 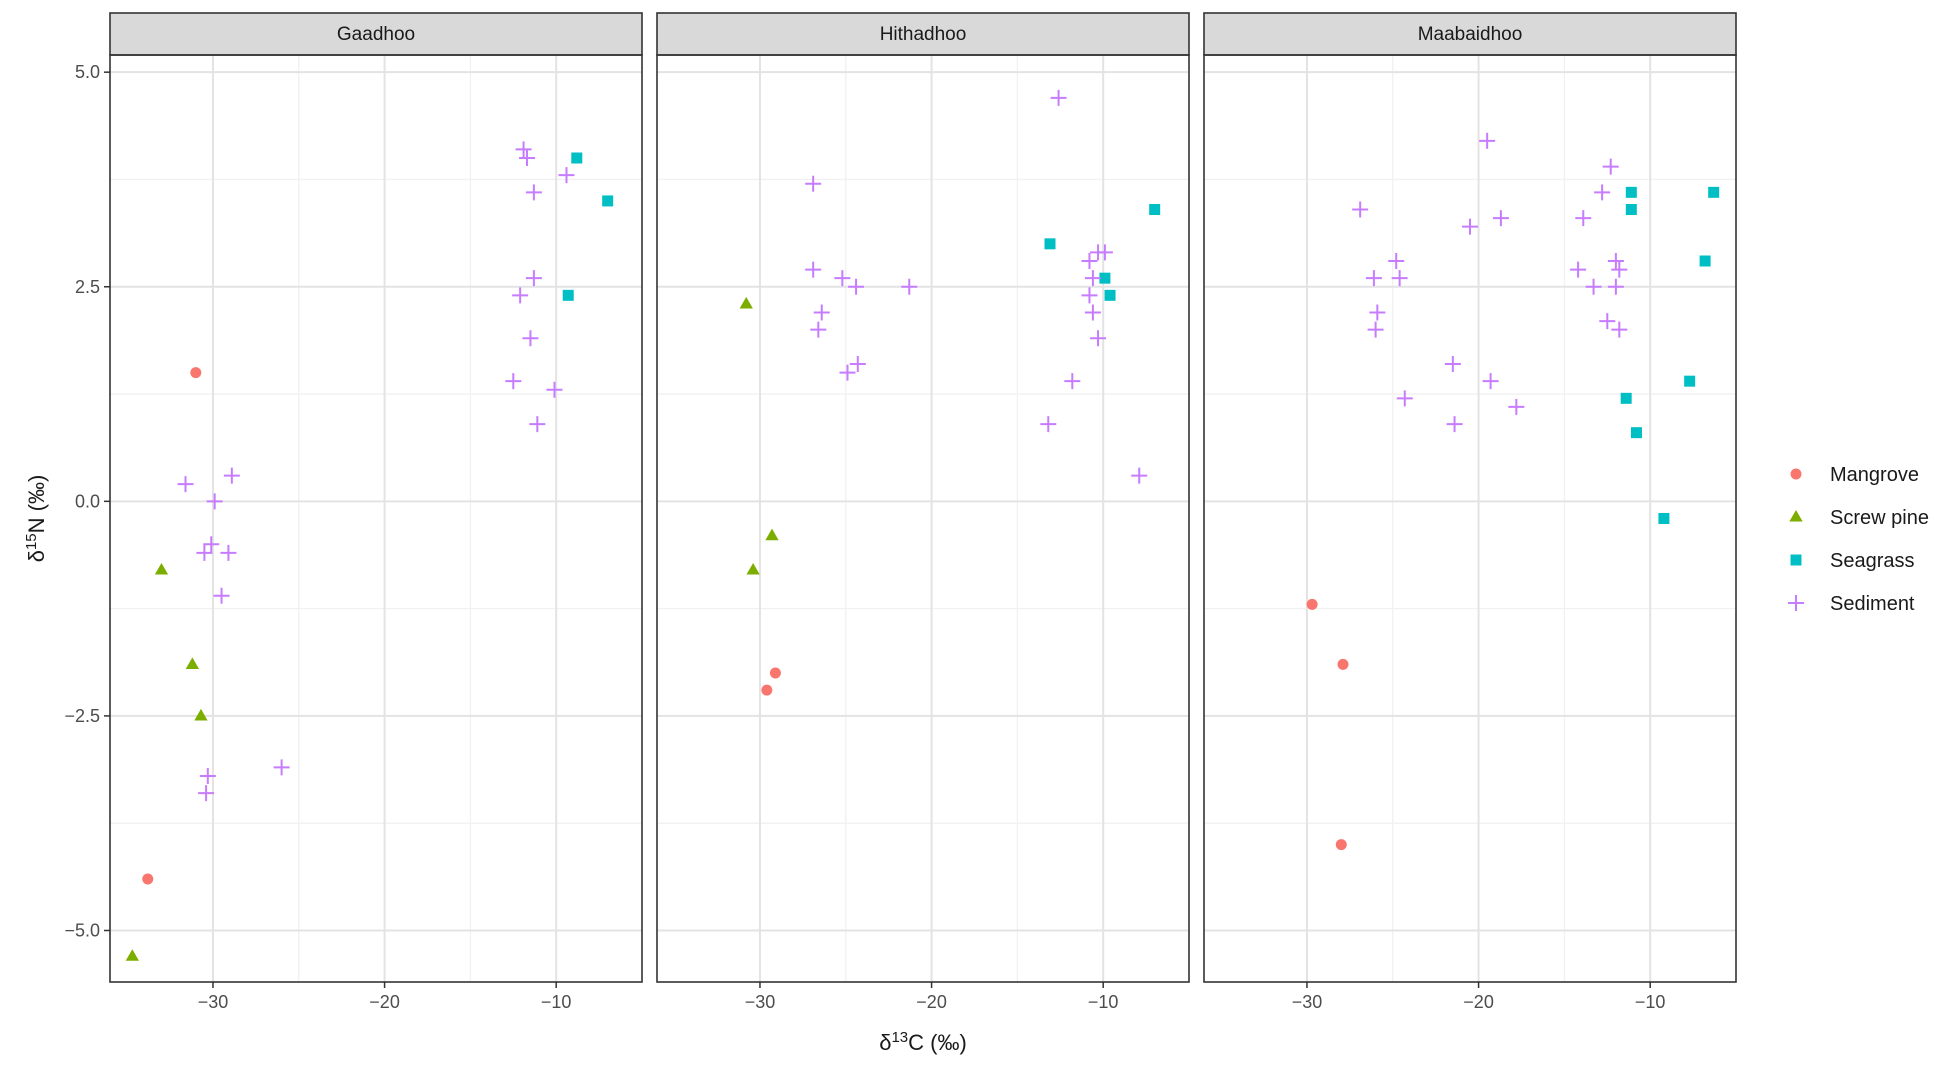 I want to click on legend-label: Screw pine, so click(x=1879, y=518).